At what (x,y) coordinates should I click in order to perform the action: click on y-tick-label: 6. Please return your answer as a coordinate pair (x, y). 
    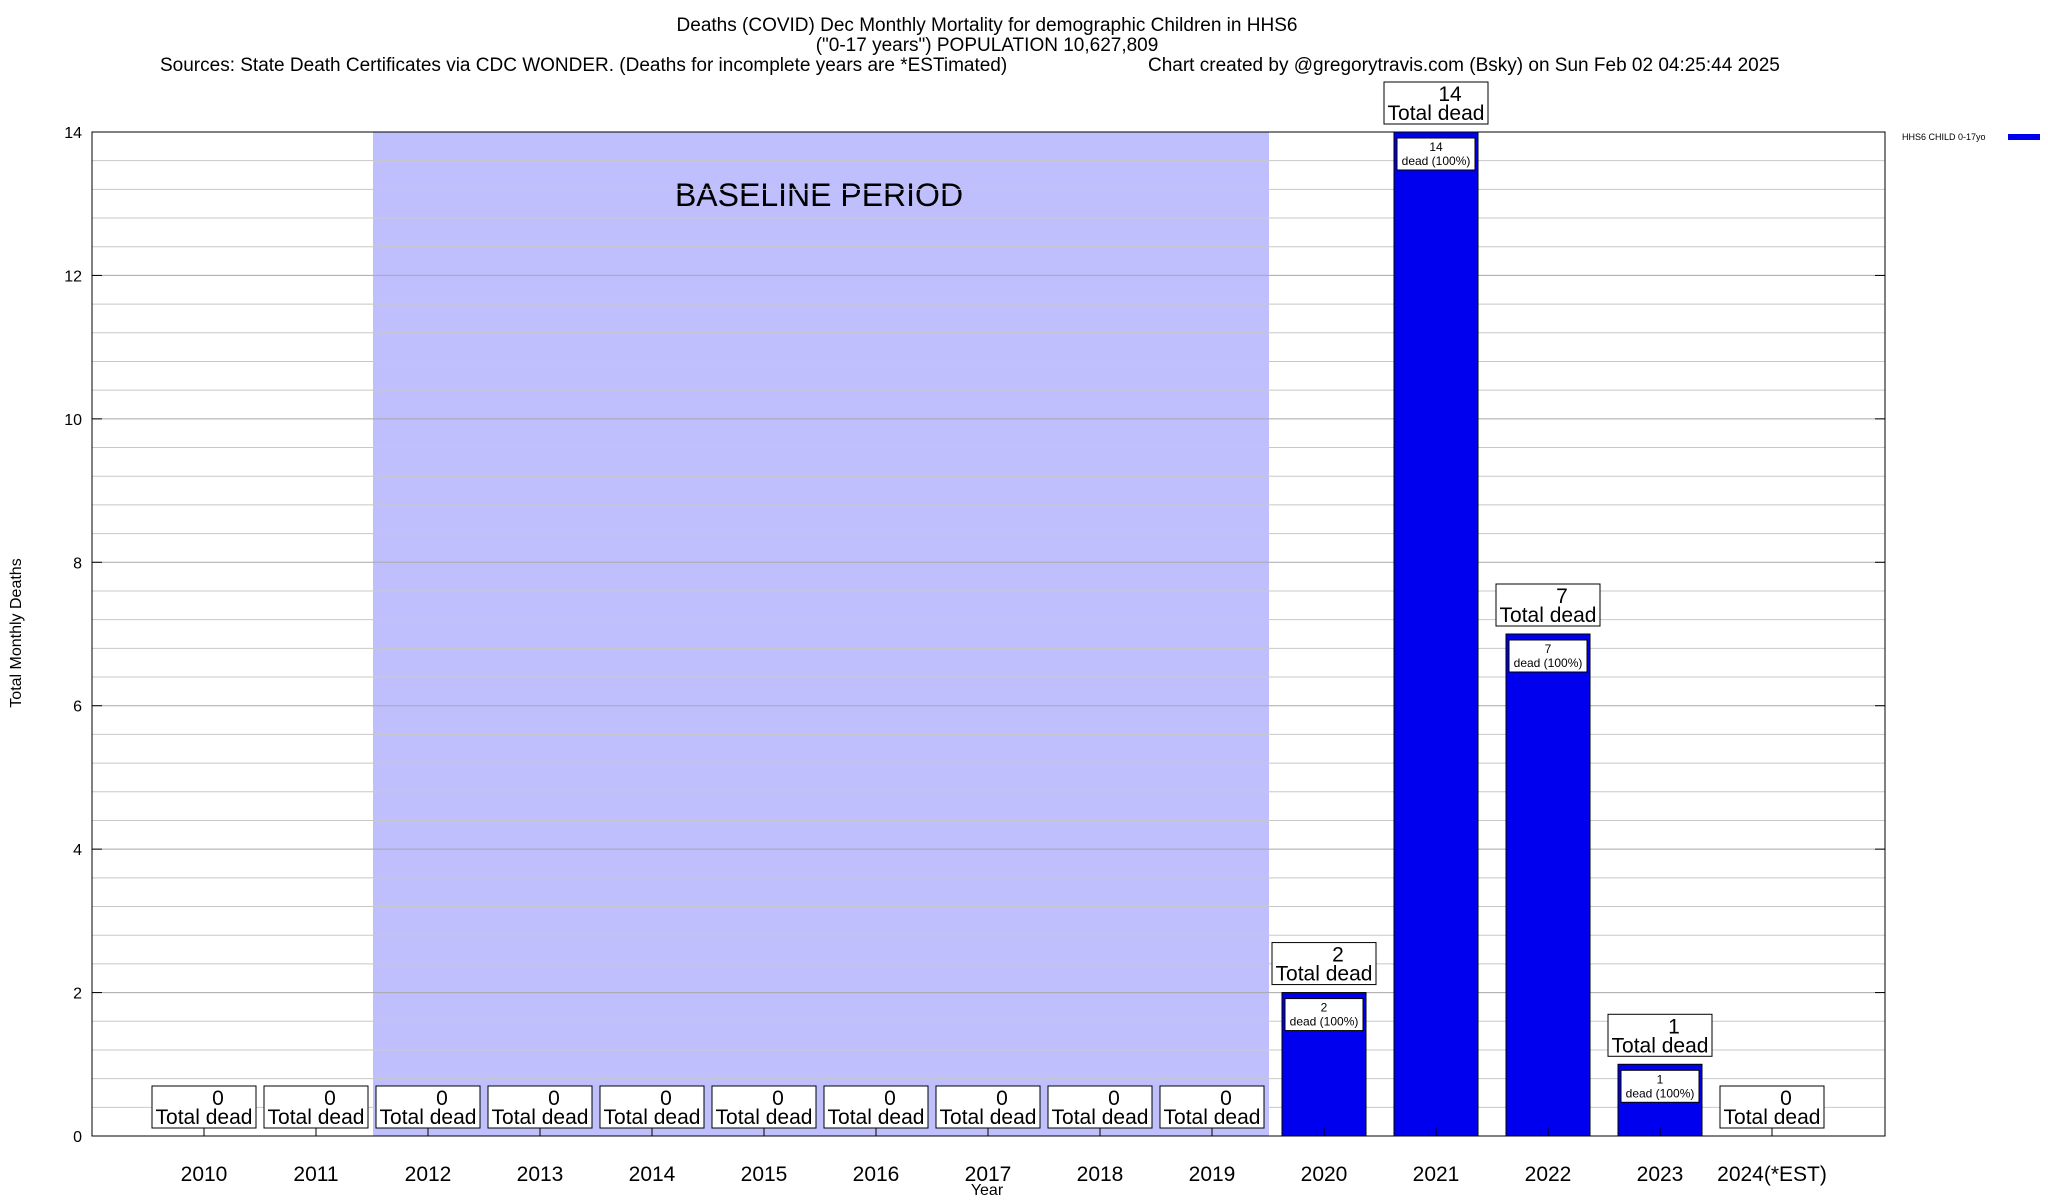
    Looking at the image, I should click on (77, 707).